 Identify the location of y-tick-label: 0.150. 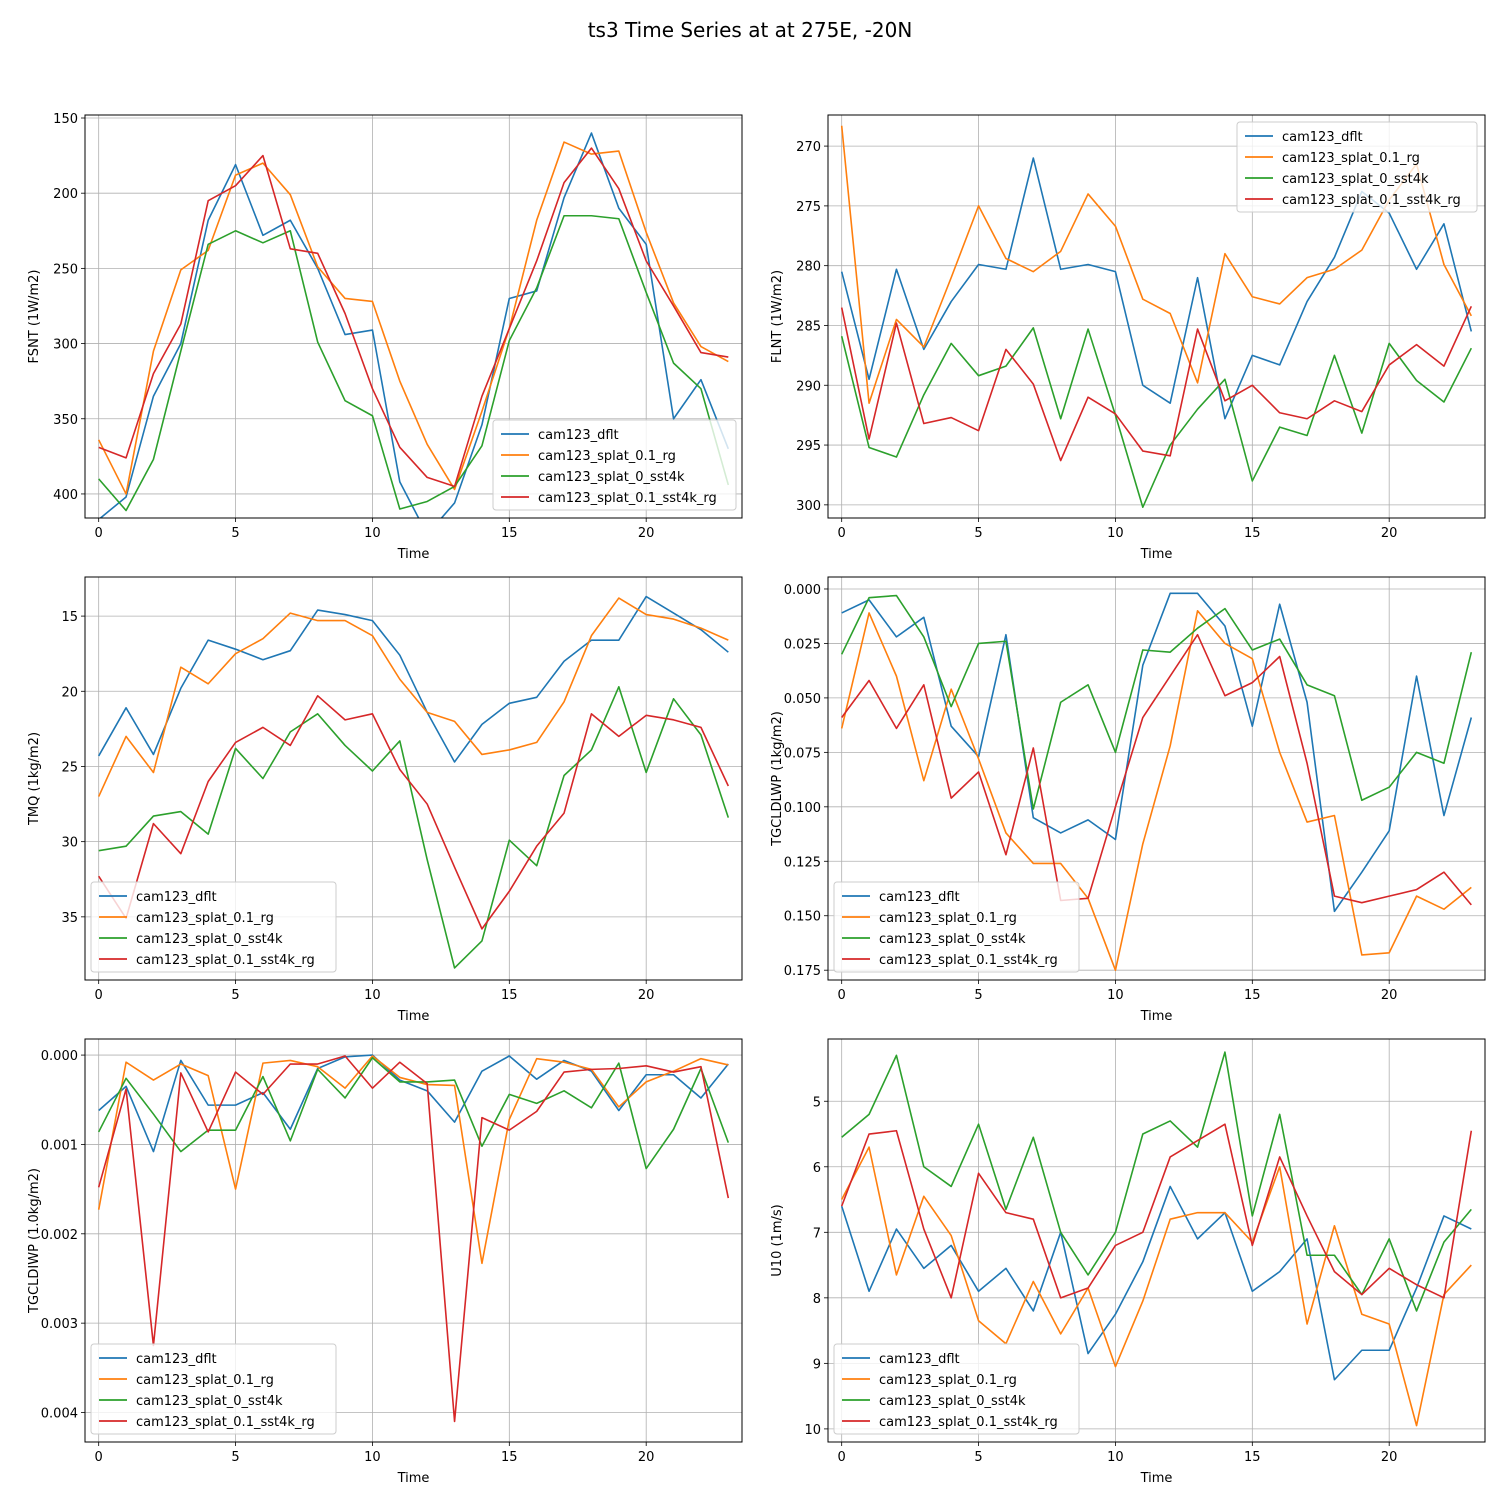
(802, 917).